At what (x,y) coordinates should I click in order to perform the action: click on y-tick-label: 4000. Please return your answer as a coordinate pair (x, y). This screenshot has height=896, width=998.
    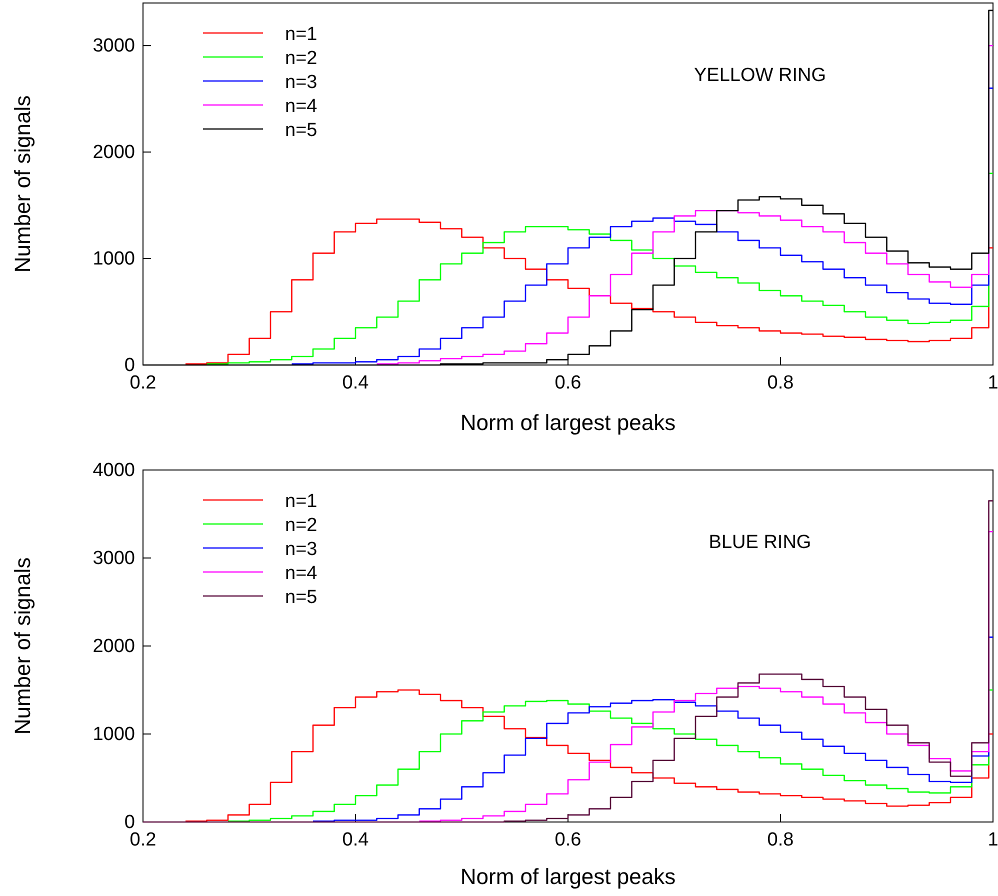
    Looking at the image, I should click on (113, 471).